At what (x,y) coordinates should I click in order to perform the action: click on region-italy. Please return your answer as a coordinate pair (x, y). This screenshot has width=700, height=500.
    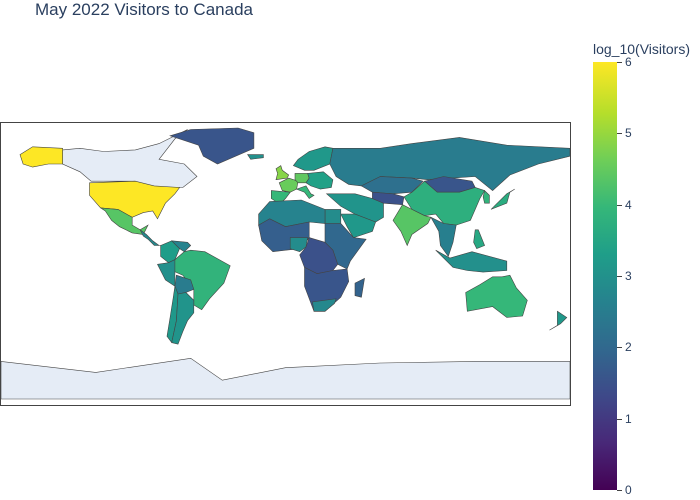
    Looking at the image, I should click on (305, 192).